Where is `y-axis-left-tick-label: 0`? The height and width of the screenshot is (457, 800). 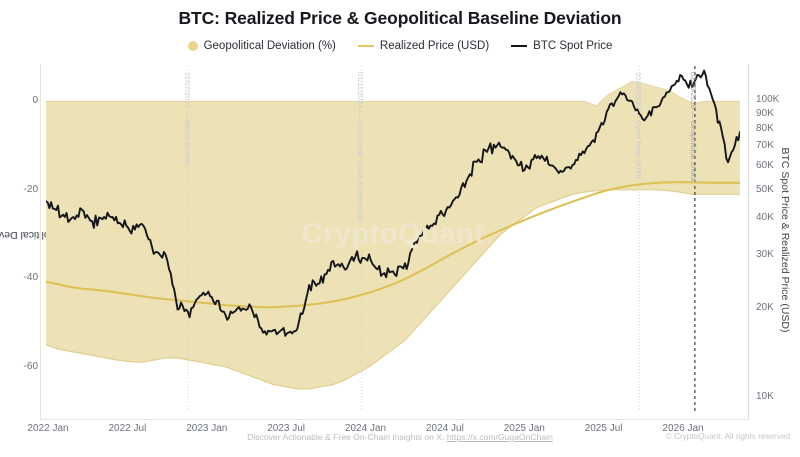 y-axis-left-tick-label: 0 is located at coordinates (35, 101).